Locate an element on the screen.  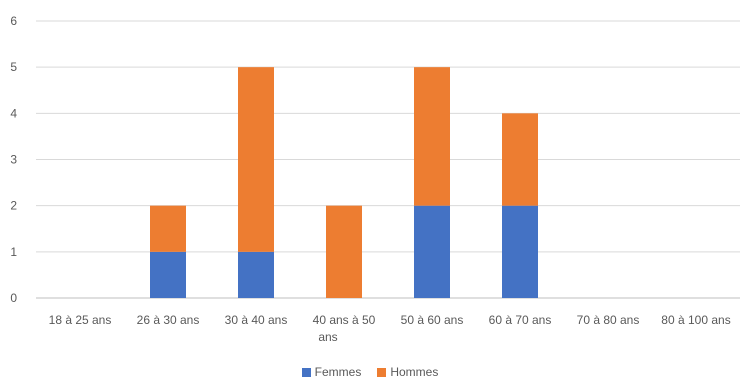
x-tick-label: 26 à 30 ans is located at coordinates (168, 320).